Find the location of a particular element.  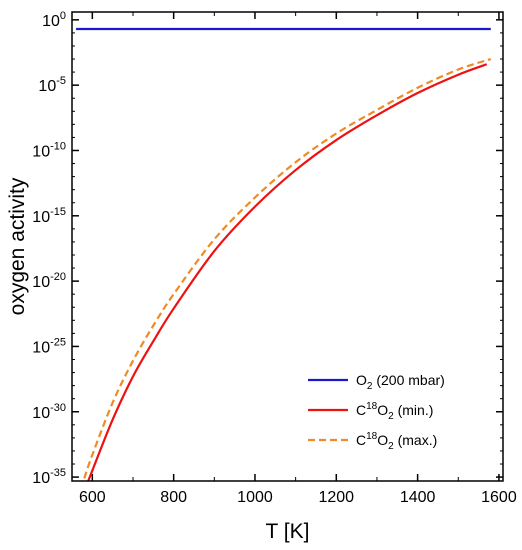

y-tick-label: 10⁻³⁵ is located at coordinates (49, 477).